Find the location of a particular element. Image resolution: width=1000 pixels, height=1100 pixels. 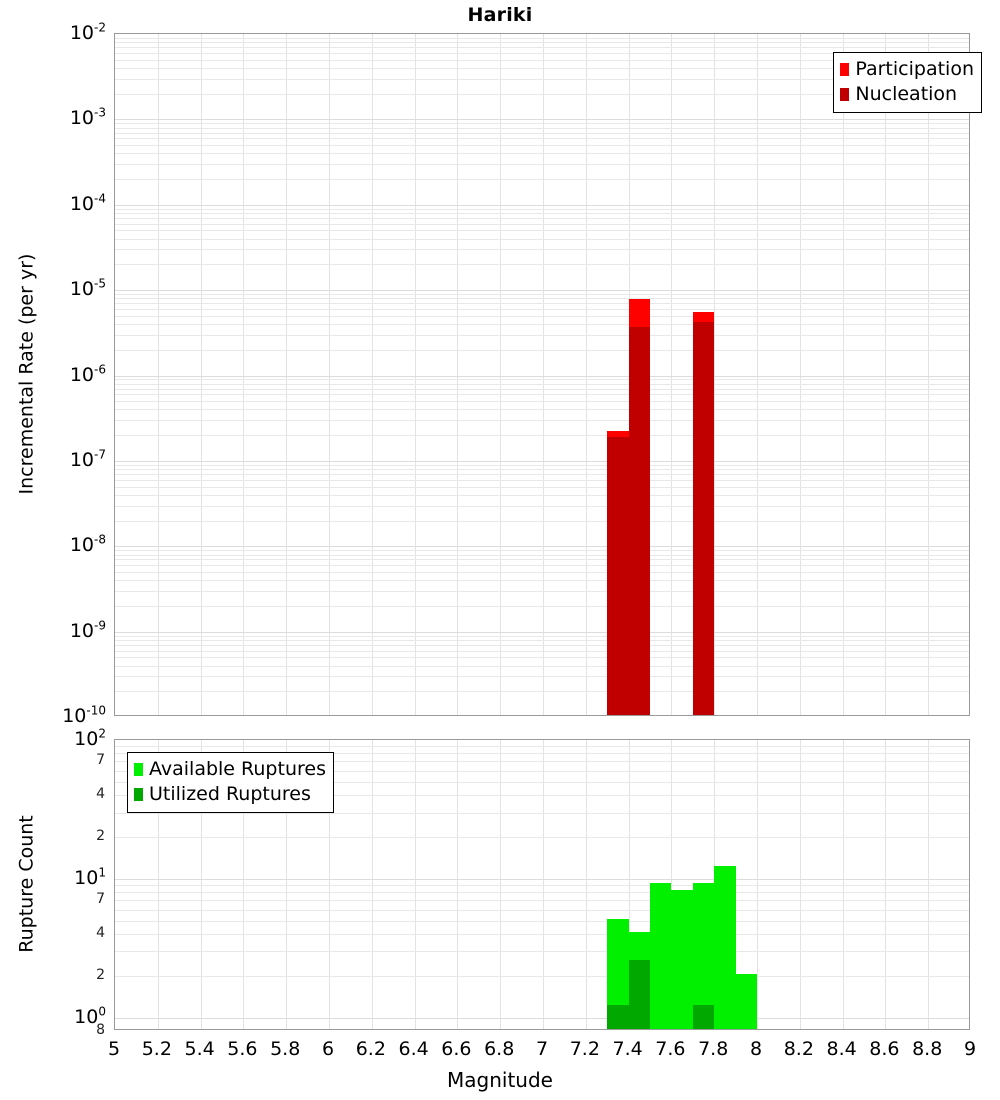

y-tick-label: 10⁰ is located at coordinates (90, 1016).